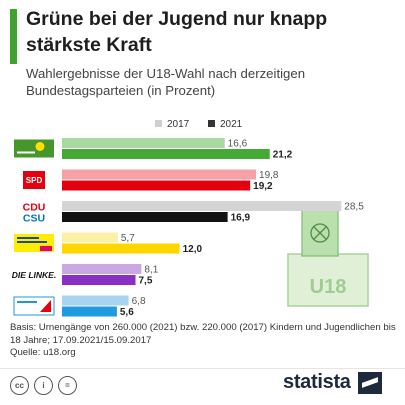  What do you see at coordinates (34, 275) in the screenshot?
I see `linke-logo-text: DIE LINKE.` at bounding box center [34, 275].